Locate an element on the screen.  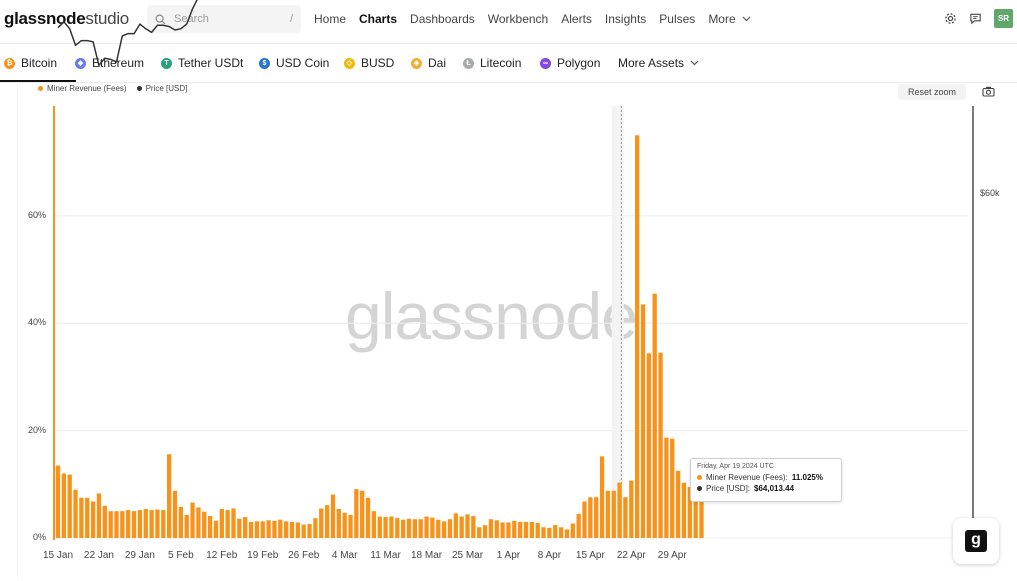
asset-tab-dai: ◈ Dai is located at coordinates (428, 63).